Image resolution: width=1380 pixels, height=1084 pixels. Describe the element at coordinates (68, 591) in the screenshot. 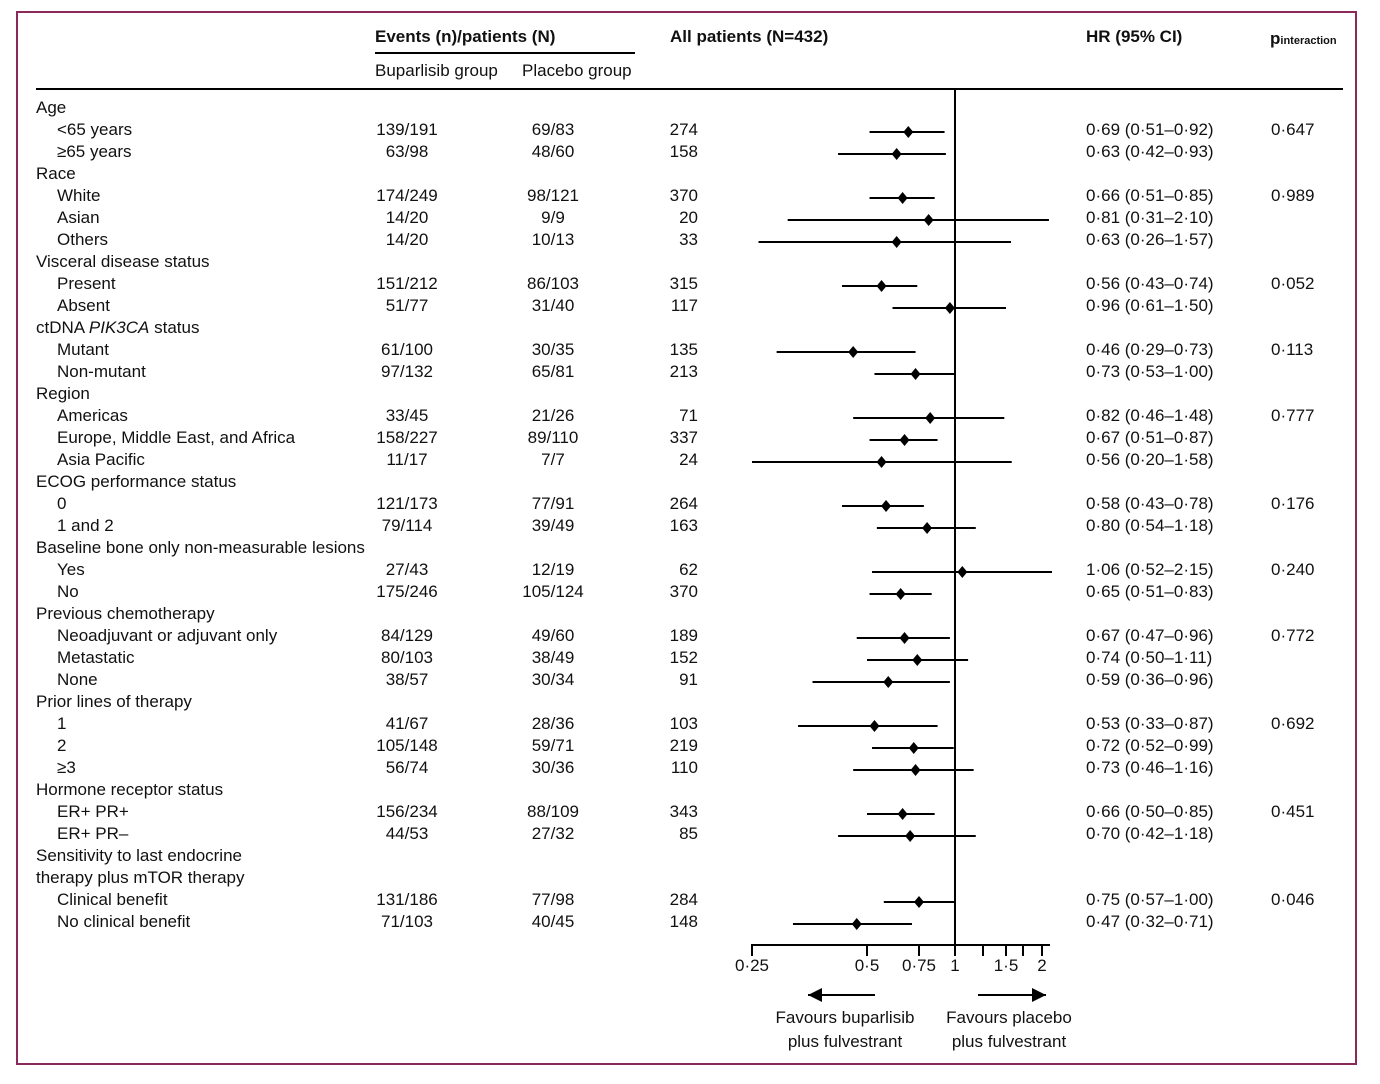

I see `subgroup-label: No` at that location.